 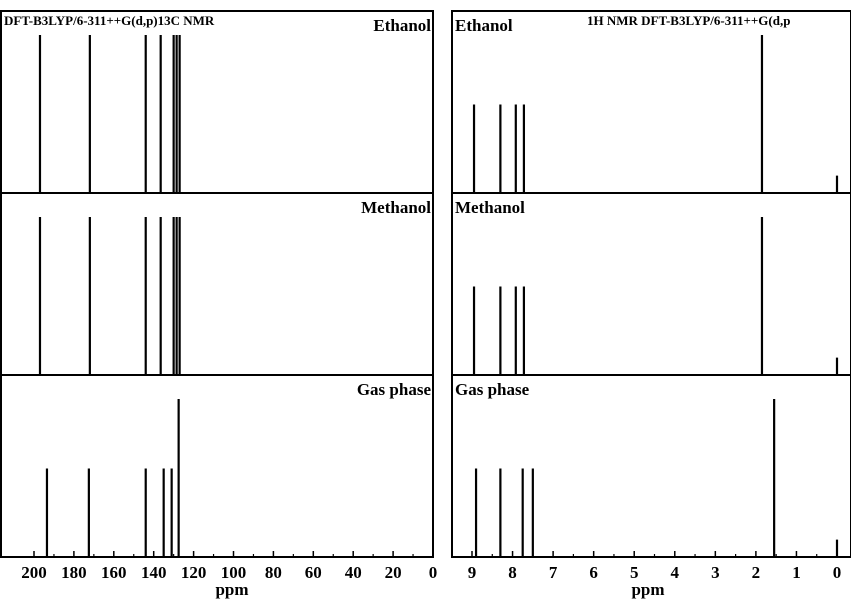 I want to click on tick-label: 140, so click(x=154, y=572).